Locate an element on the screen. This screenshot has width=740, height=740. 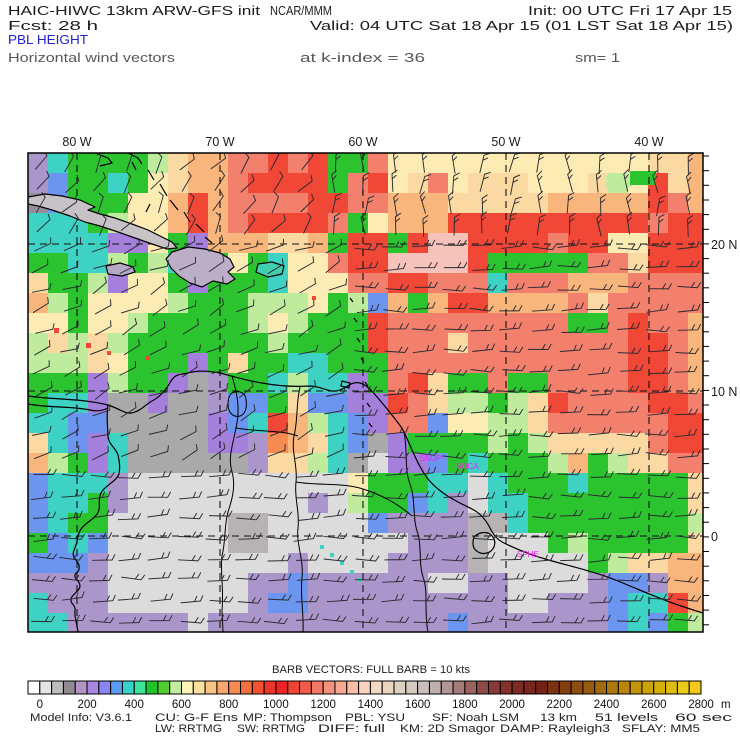
svg-text: 80 W is located at coordinates (76, 142).